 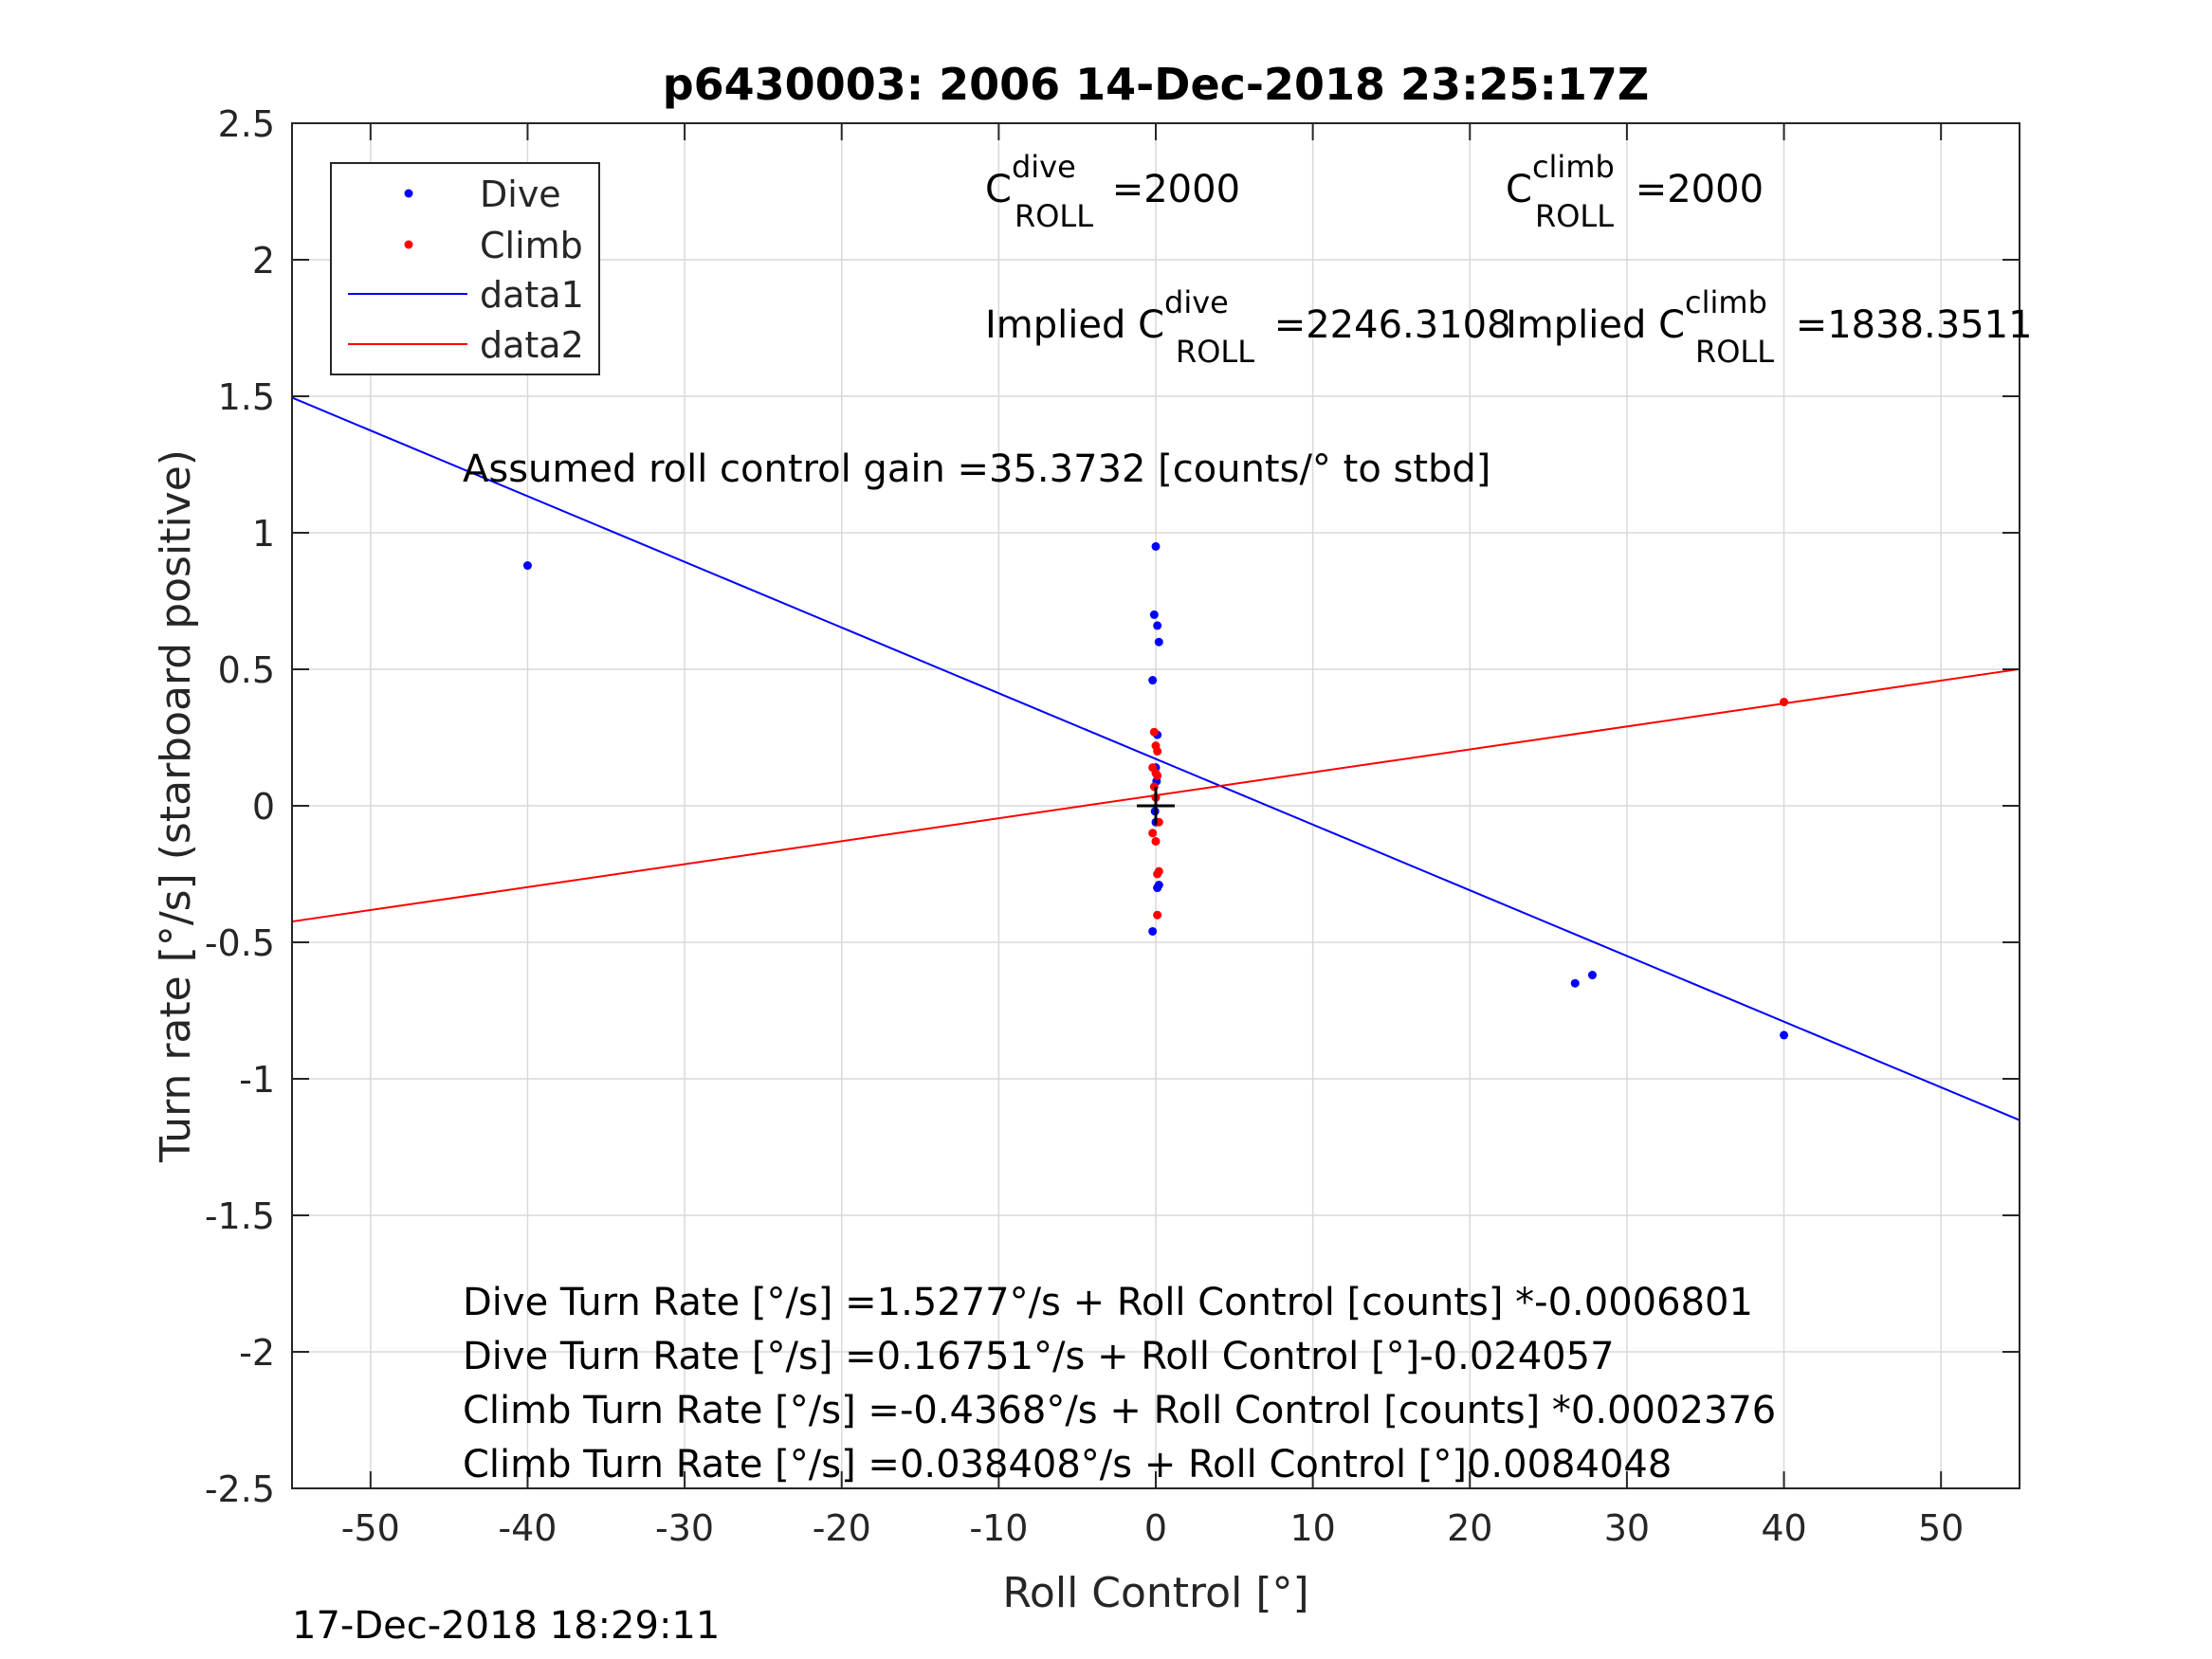 What do you see at coordinates (240, 943) in the screenshot?
I see `y-tick-label: -0.5` at bounding box center [240, 943].